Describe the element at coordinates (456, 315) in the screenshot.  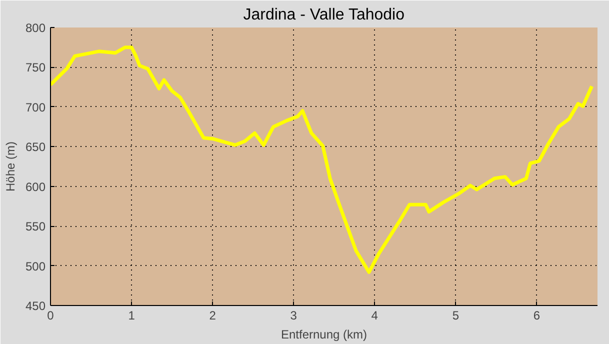
I see `x-tick-label: 5` at that location.